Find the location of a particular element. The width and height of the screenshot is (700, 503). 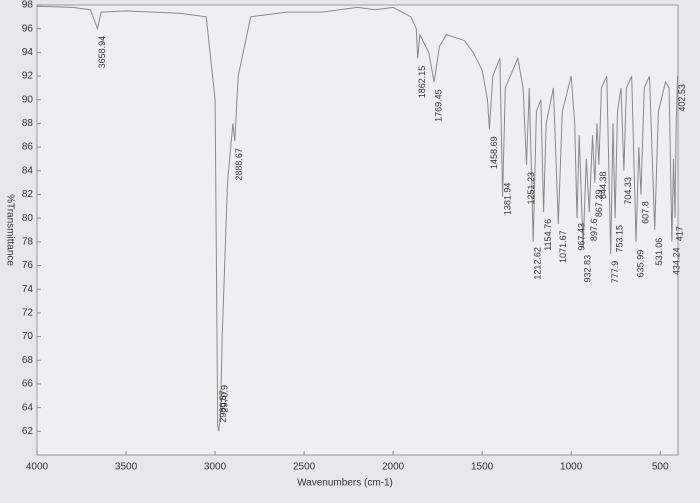

peak-label: 1212.62 is located at coordinates (538, 263).